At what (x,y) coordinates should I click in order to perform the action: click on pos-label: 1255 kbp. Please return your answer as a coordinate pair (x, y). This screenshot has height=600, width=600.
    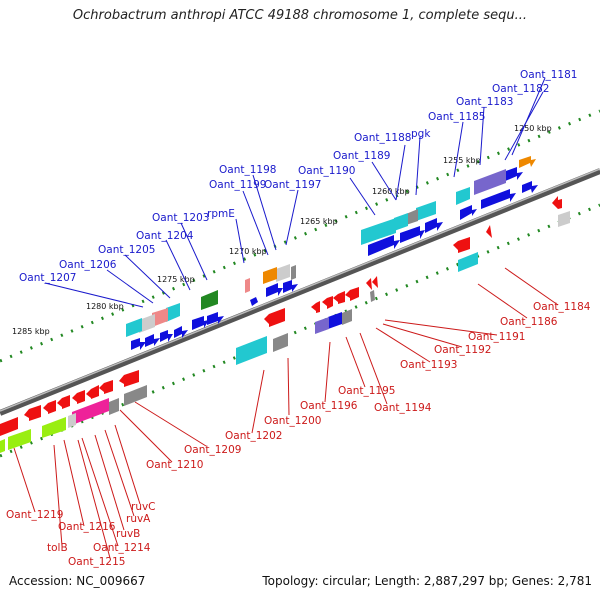
    Looking at the image, I should click on (462, 160).